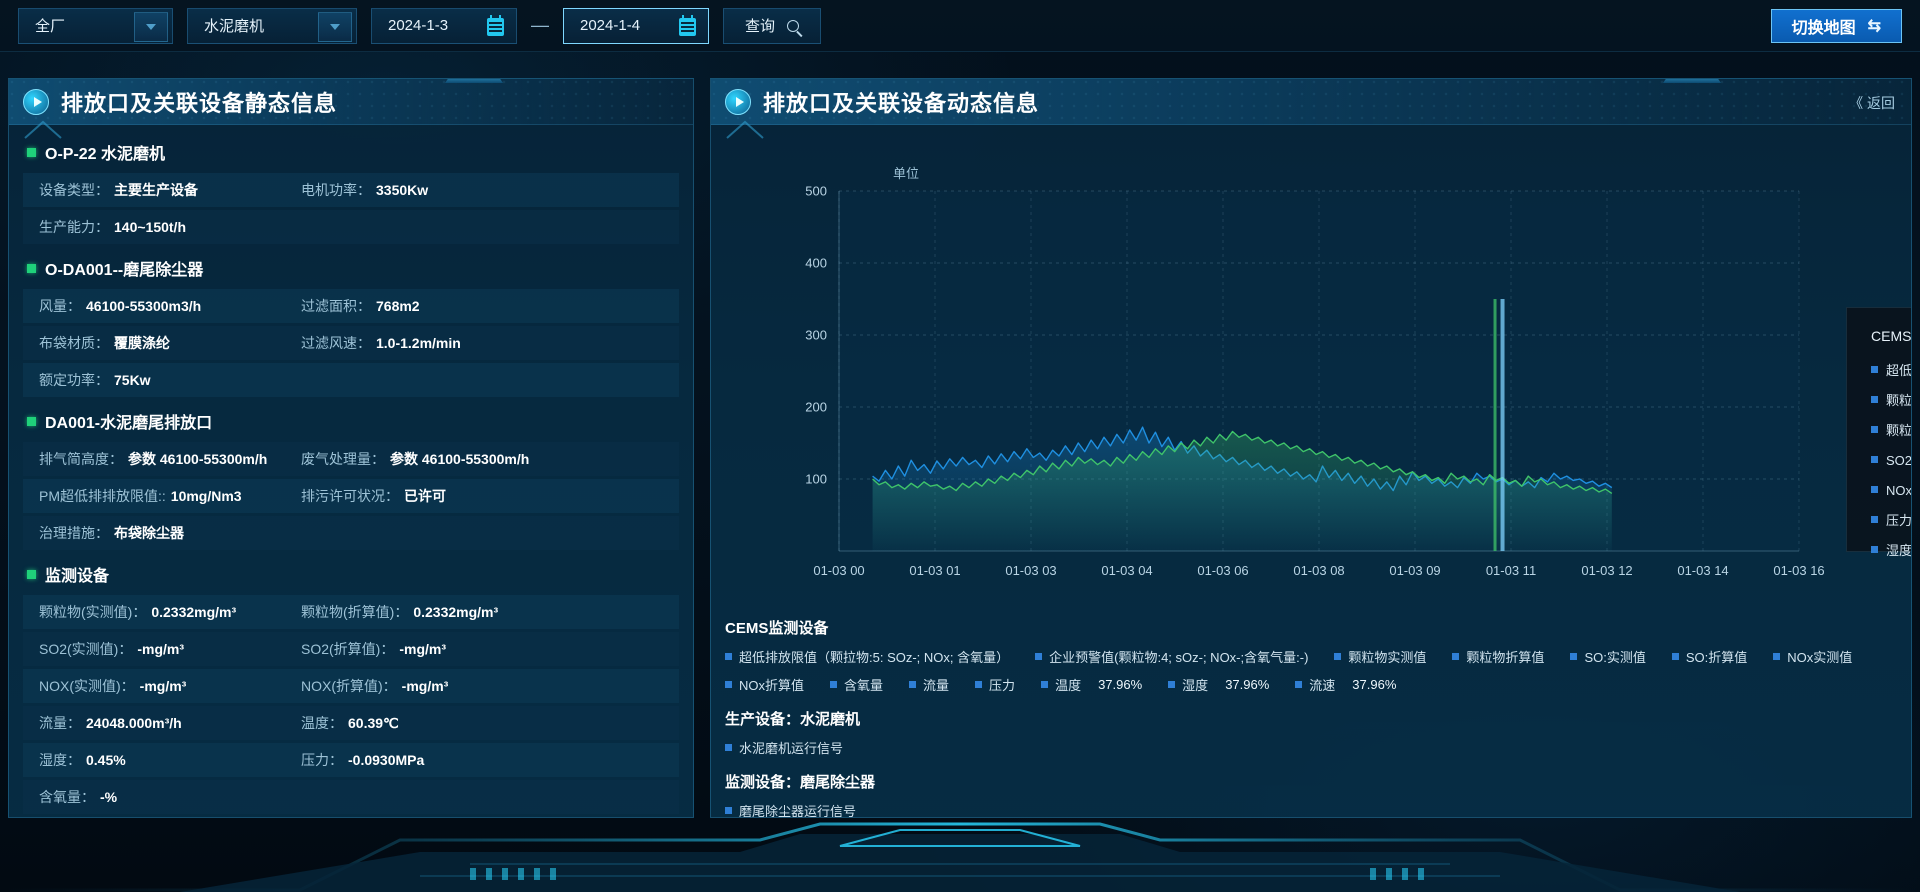 The width and height of the screenshot is (1920, 892). Describe the element at coordinates (1068, 685) in the screenshot. I see `legend-item-label: 温度` at that location.